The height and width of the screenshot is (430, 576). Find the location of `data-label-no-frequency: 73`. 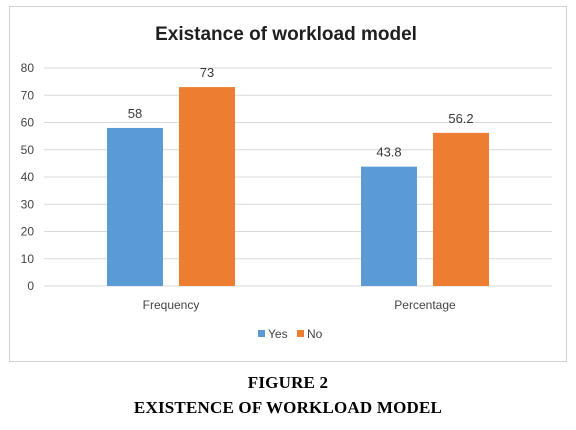

data-label-no-frequency: 73 is located at coordinates (207, 72).